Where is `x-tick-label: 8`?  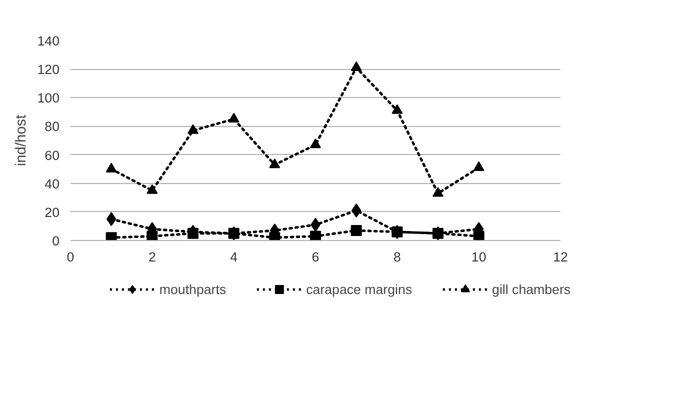 x-tick-label: 8 is located at coordinates (397, 257).